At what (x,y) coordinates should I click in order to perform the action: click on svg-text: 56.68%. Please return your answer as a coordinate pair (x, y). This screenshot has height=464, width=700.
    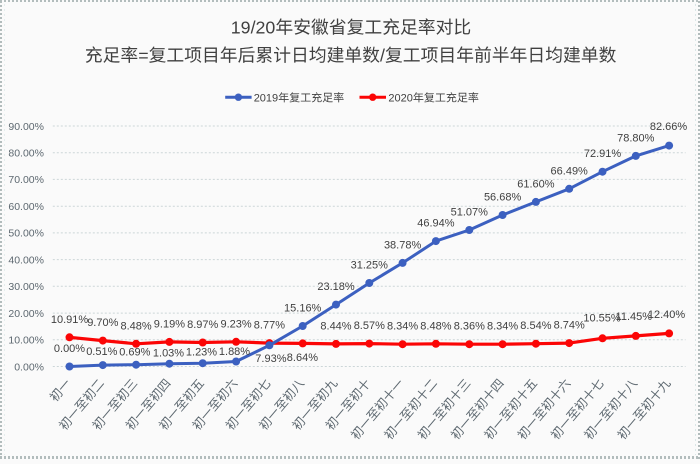
    Looking at the image, I should click on (503, 198).